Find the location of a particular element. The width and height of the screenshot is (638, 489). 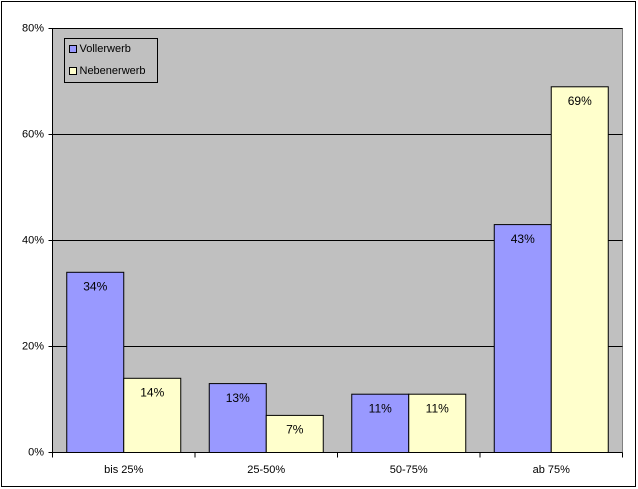

y-tick-label: 0% is located at coordinates (36, 452).